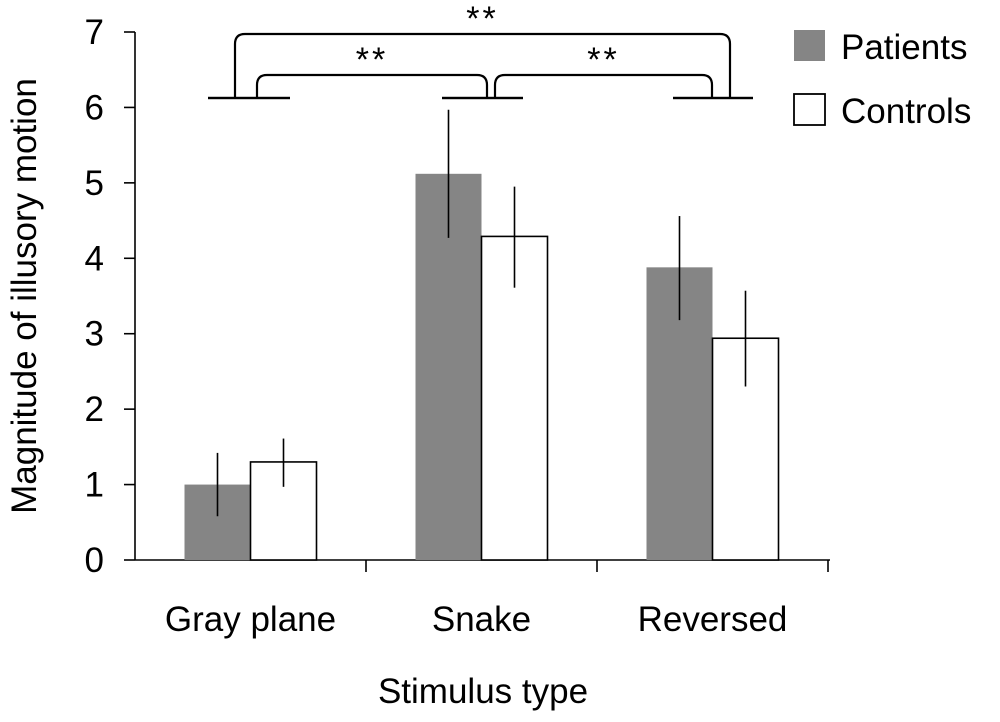 This screenshot has height=722, width=1000. What do you see at coordinates (906, 111) in the screenshot?
I see `legend-label: Controls` at bounding box center [906, 111].